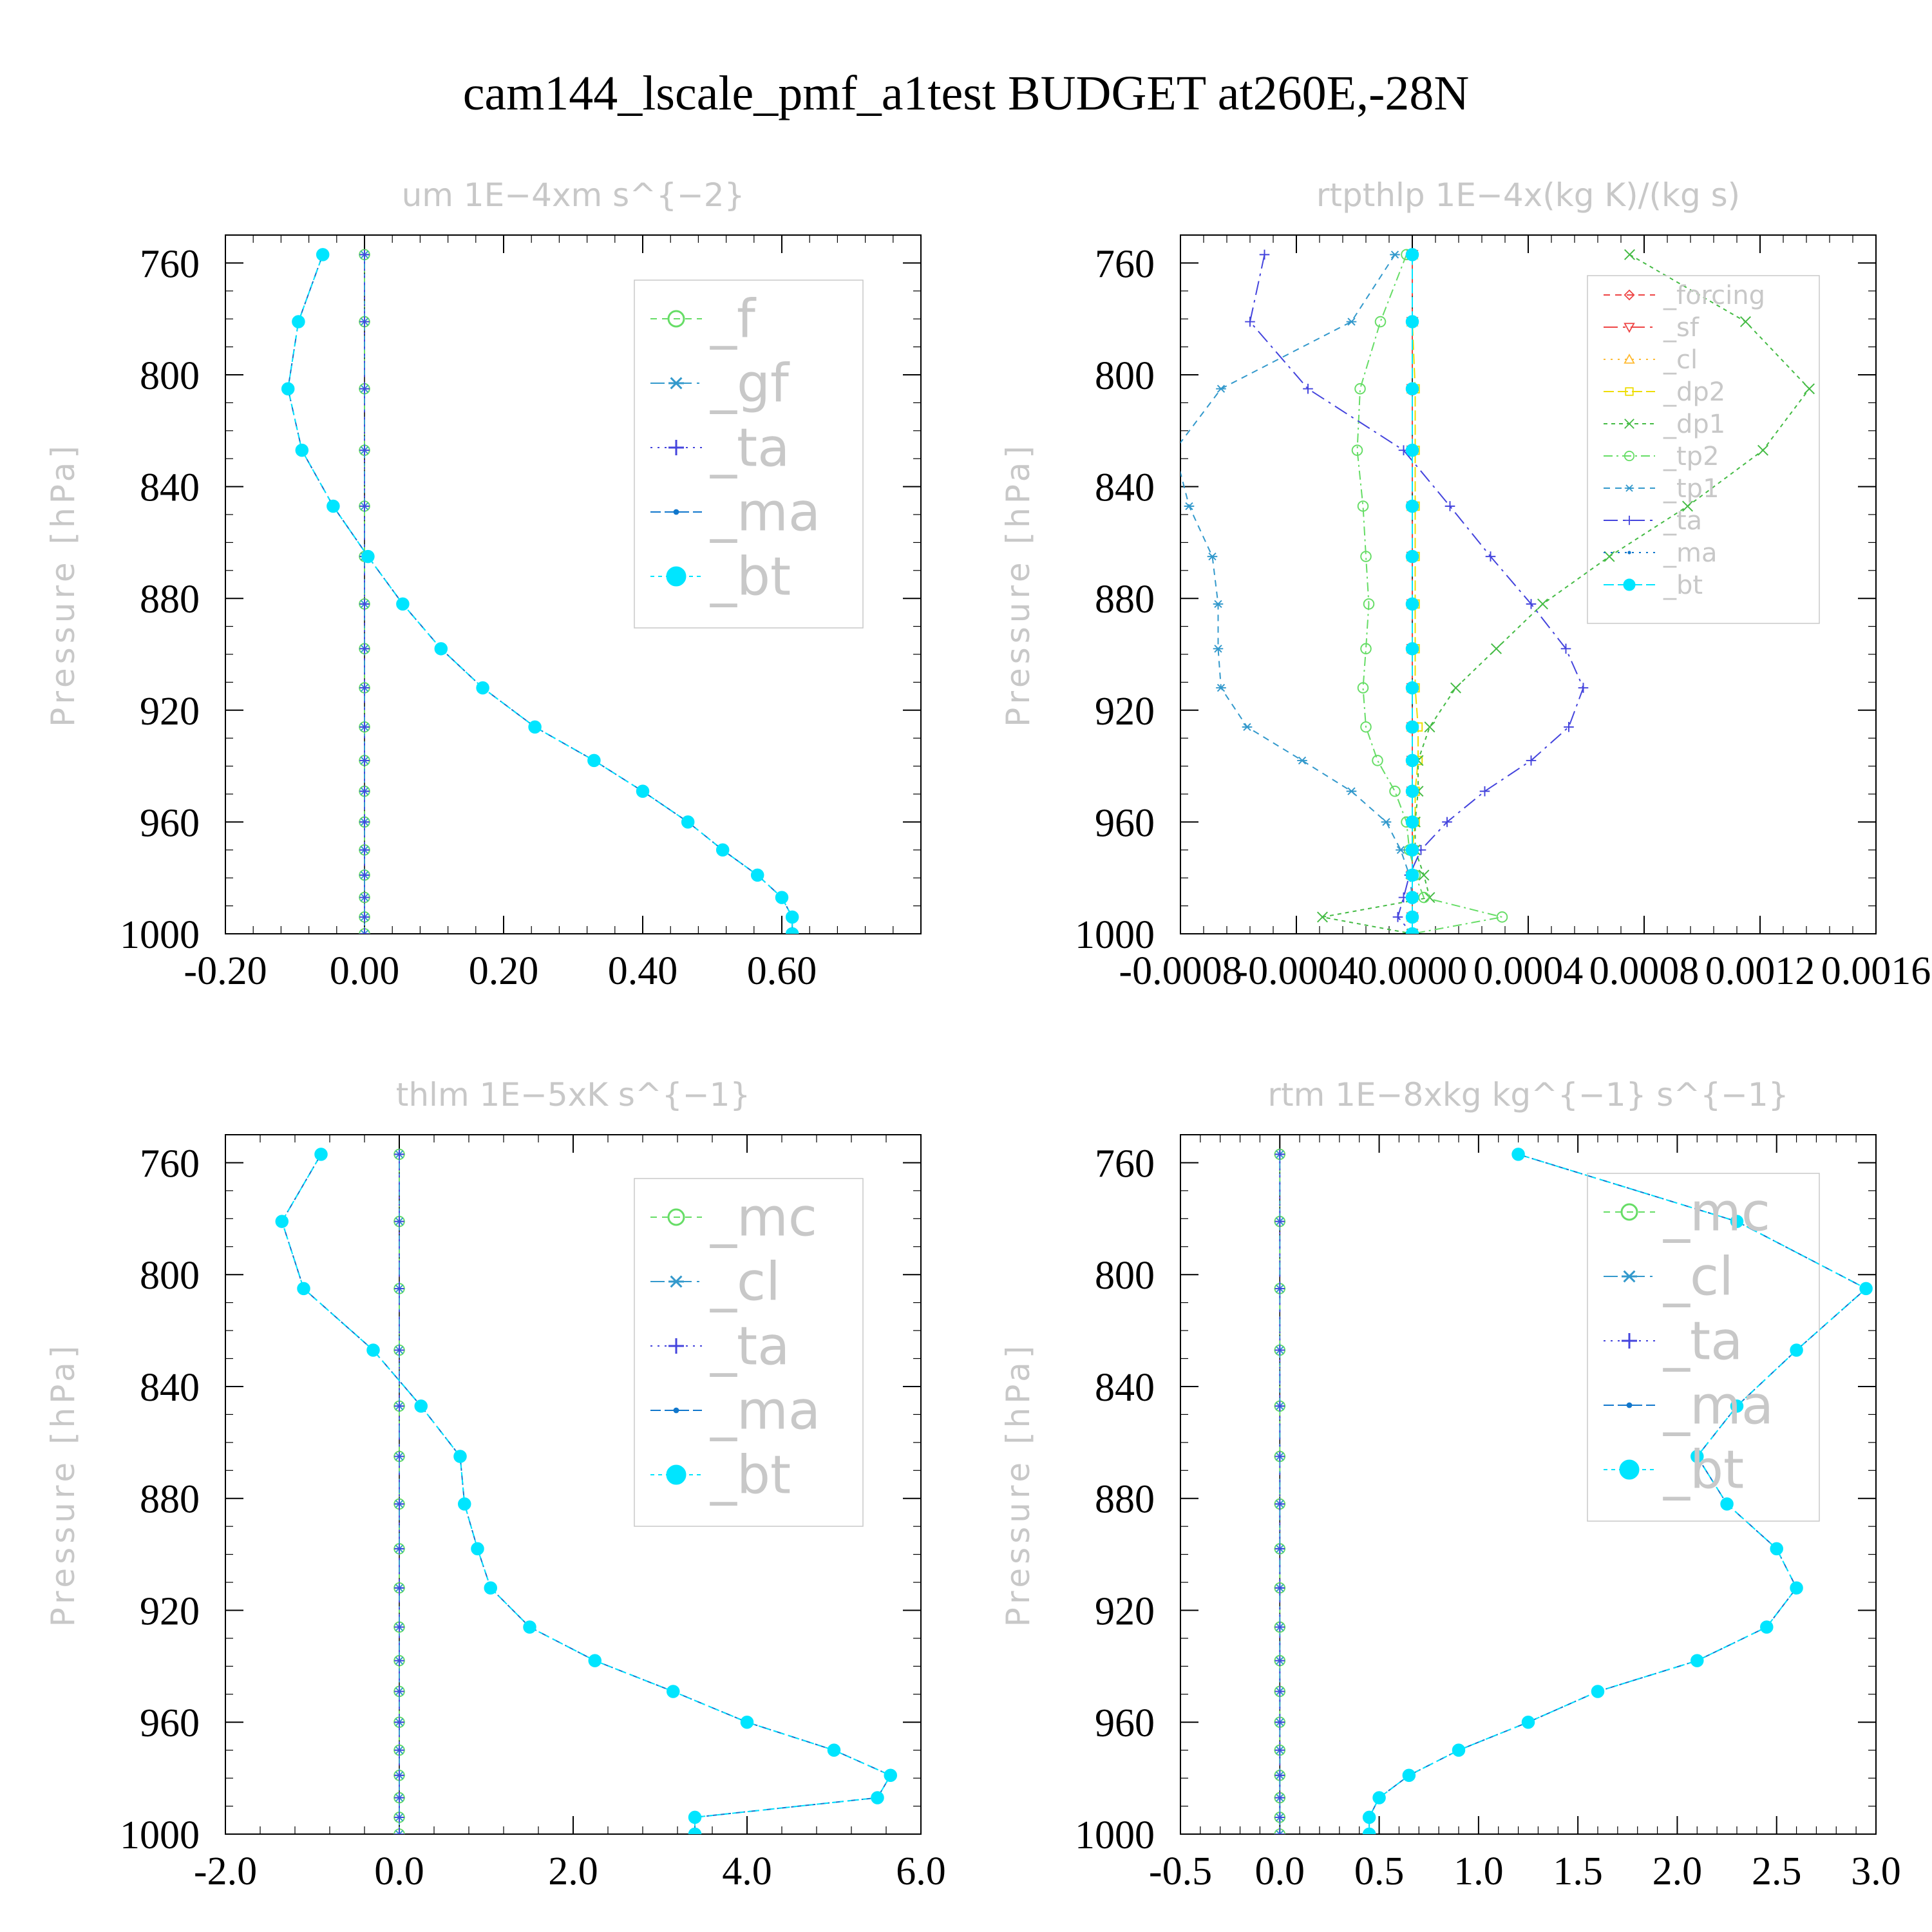  Describe the element at coordinates (1125, 264) in the screenshot. I see `y-tick-label: 760` at that location.